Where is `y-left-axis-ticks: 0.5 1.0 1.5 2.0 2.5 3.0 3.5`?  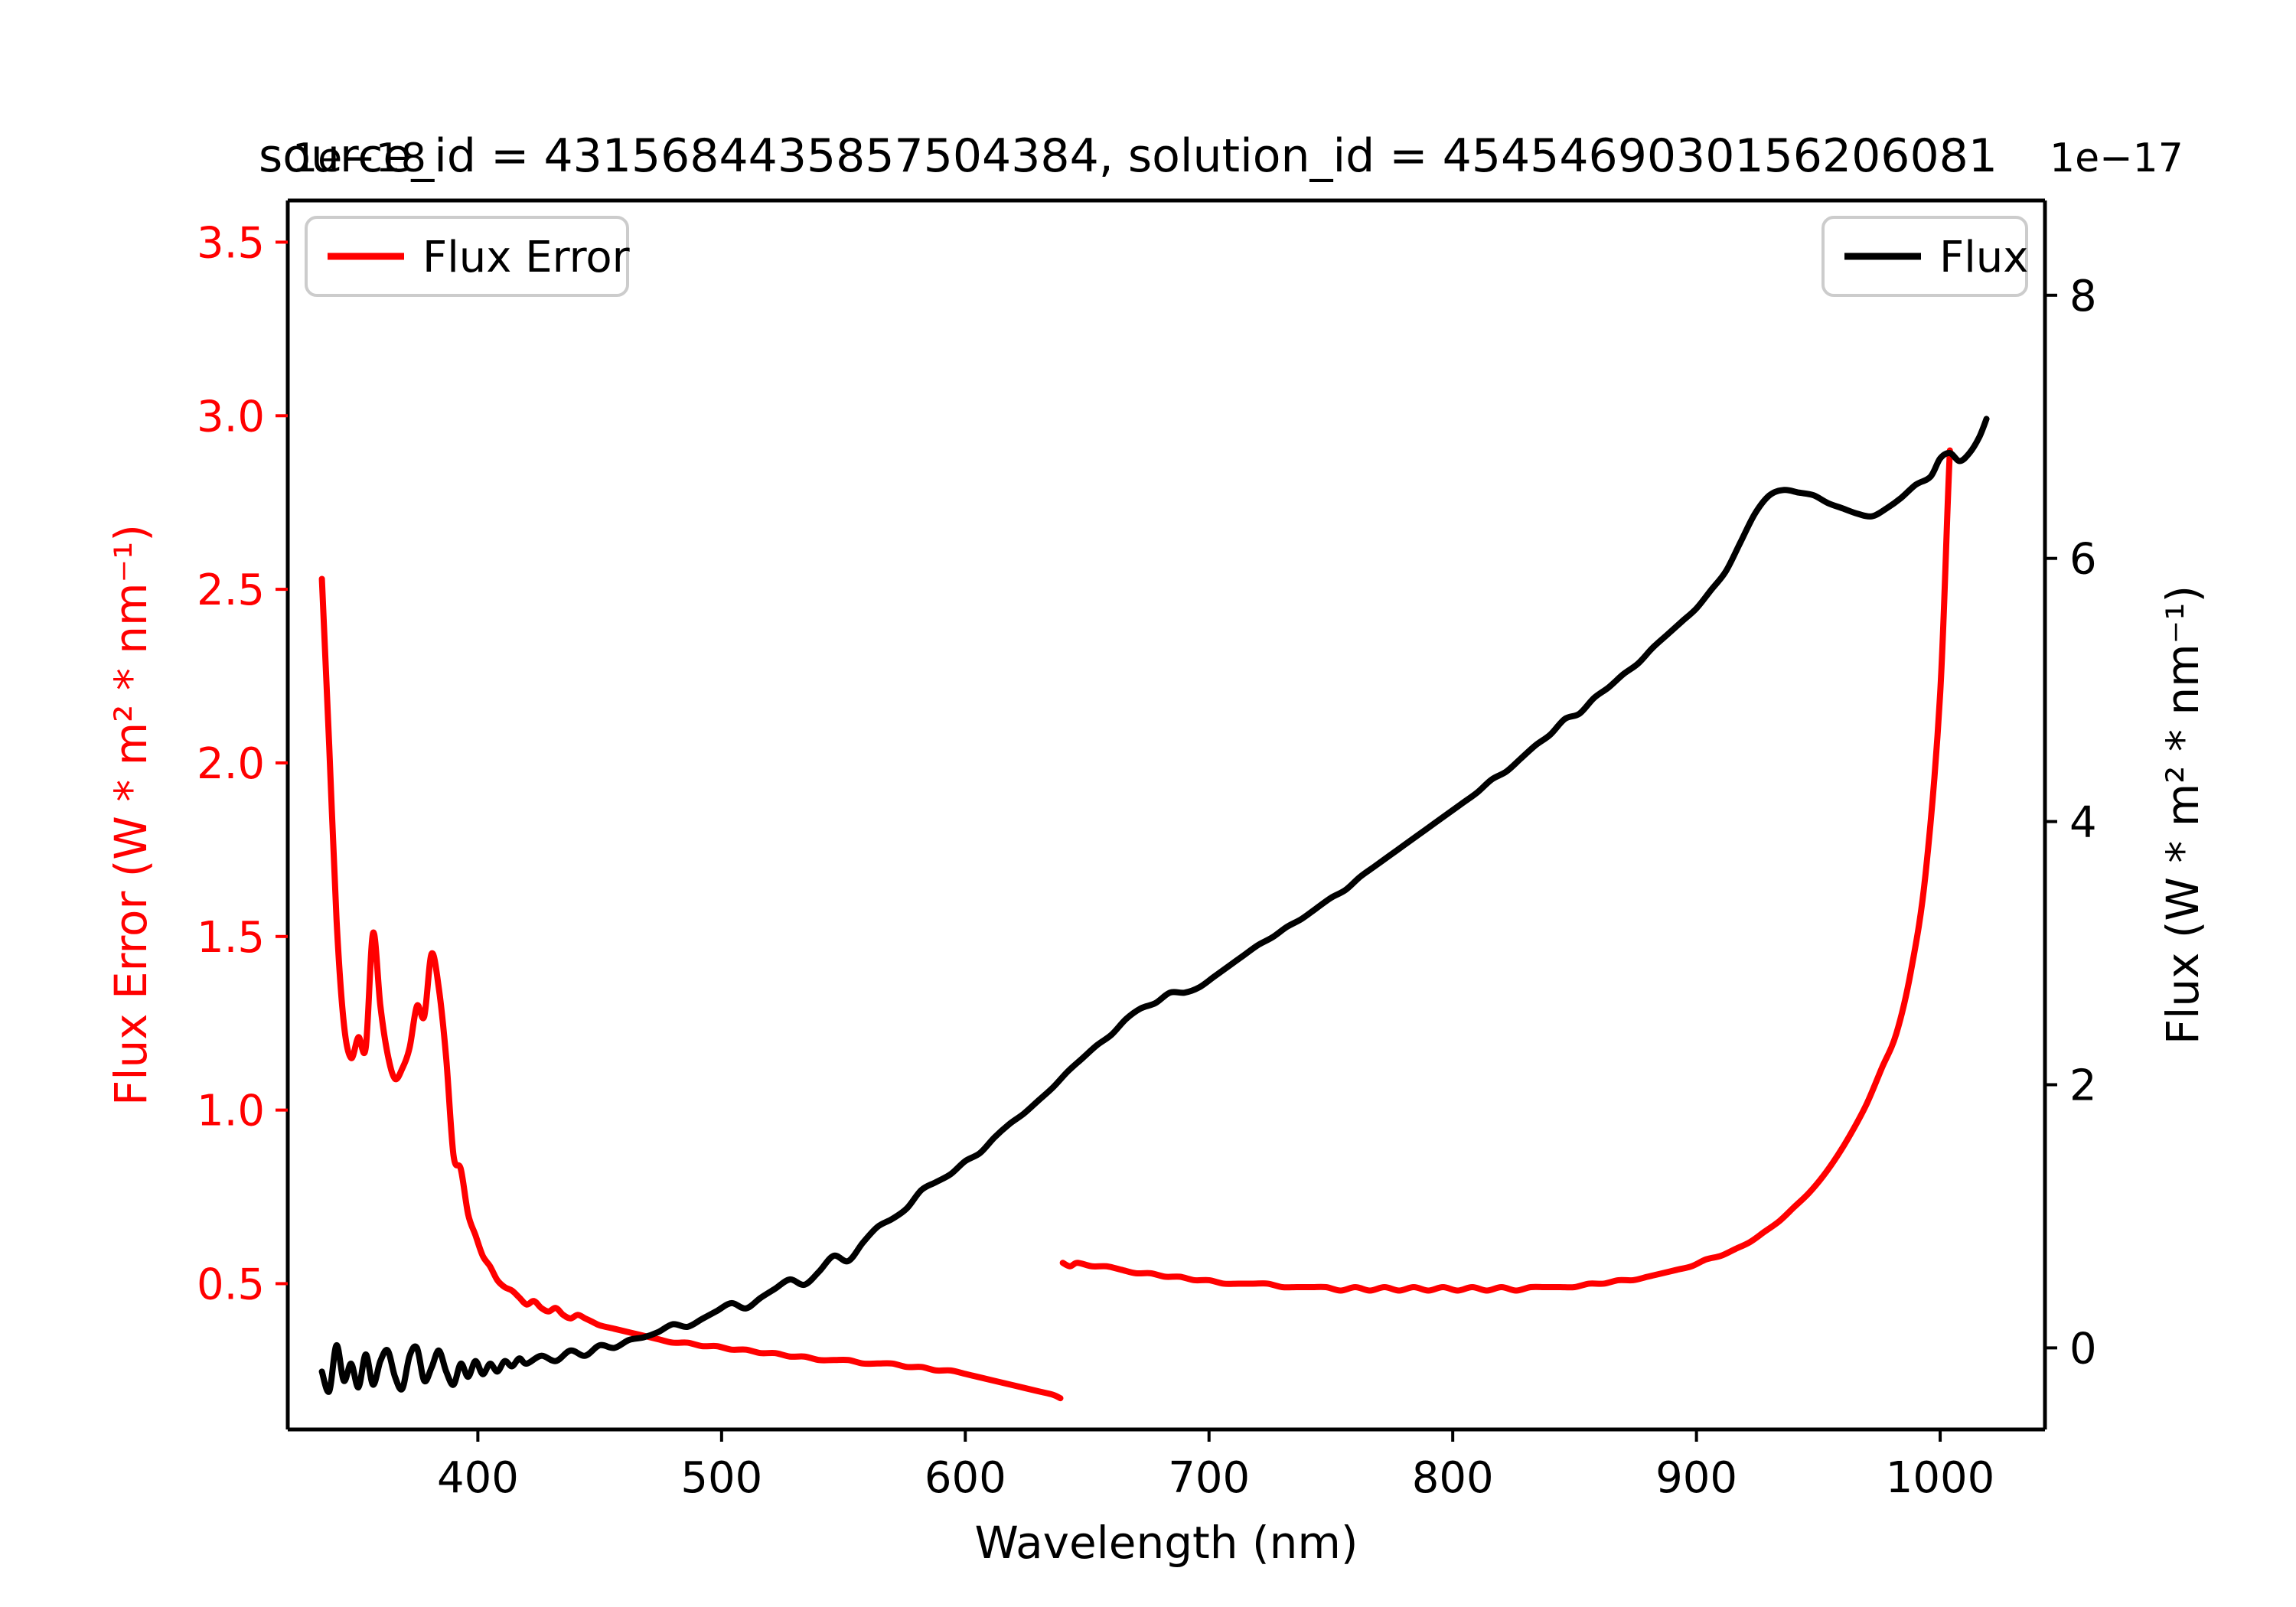
y-left-axis-ticks: 0.5 1.0 1.5 2.0 2.5 3.0 3.5 is located at coordinates (242, 763).